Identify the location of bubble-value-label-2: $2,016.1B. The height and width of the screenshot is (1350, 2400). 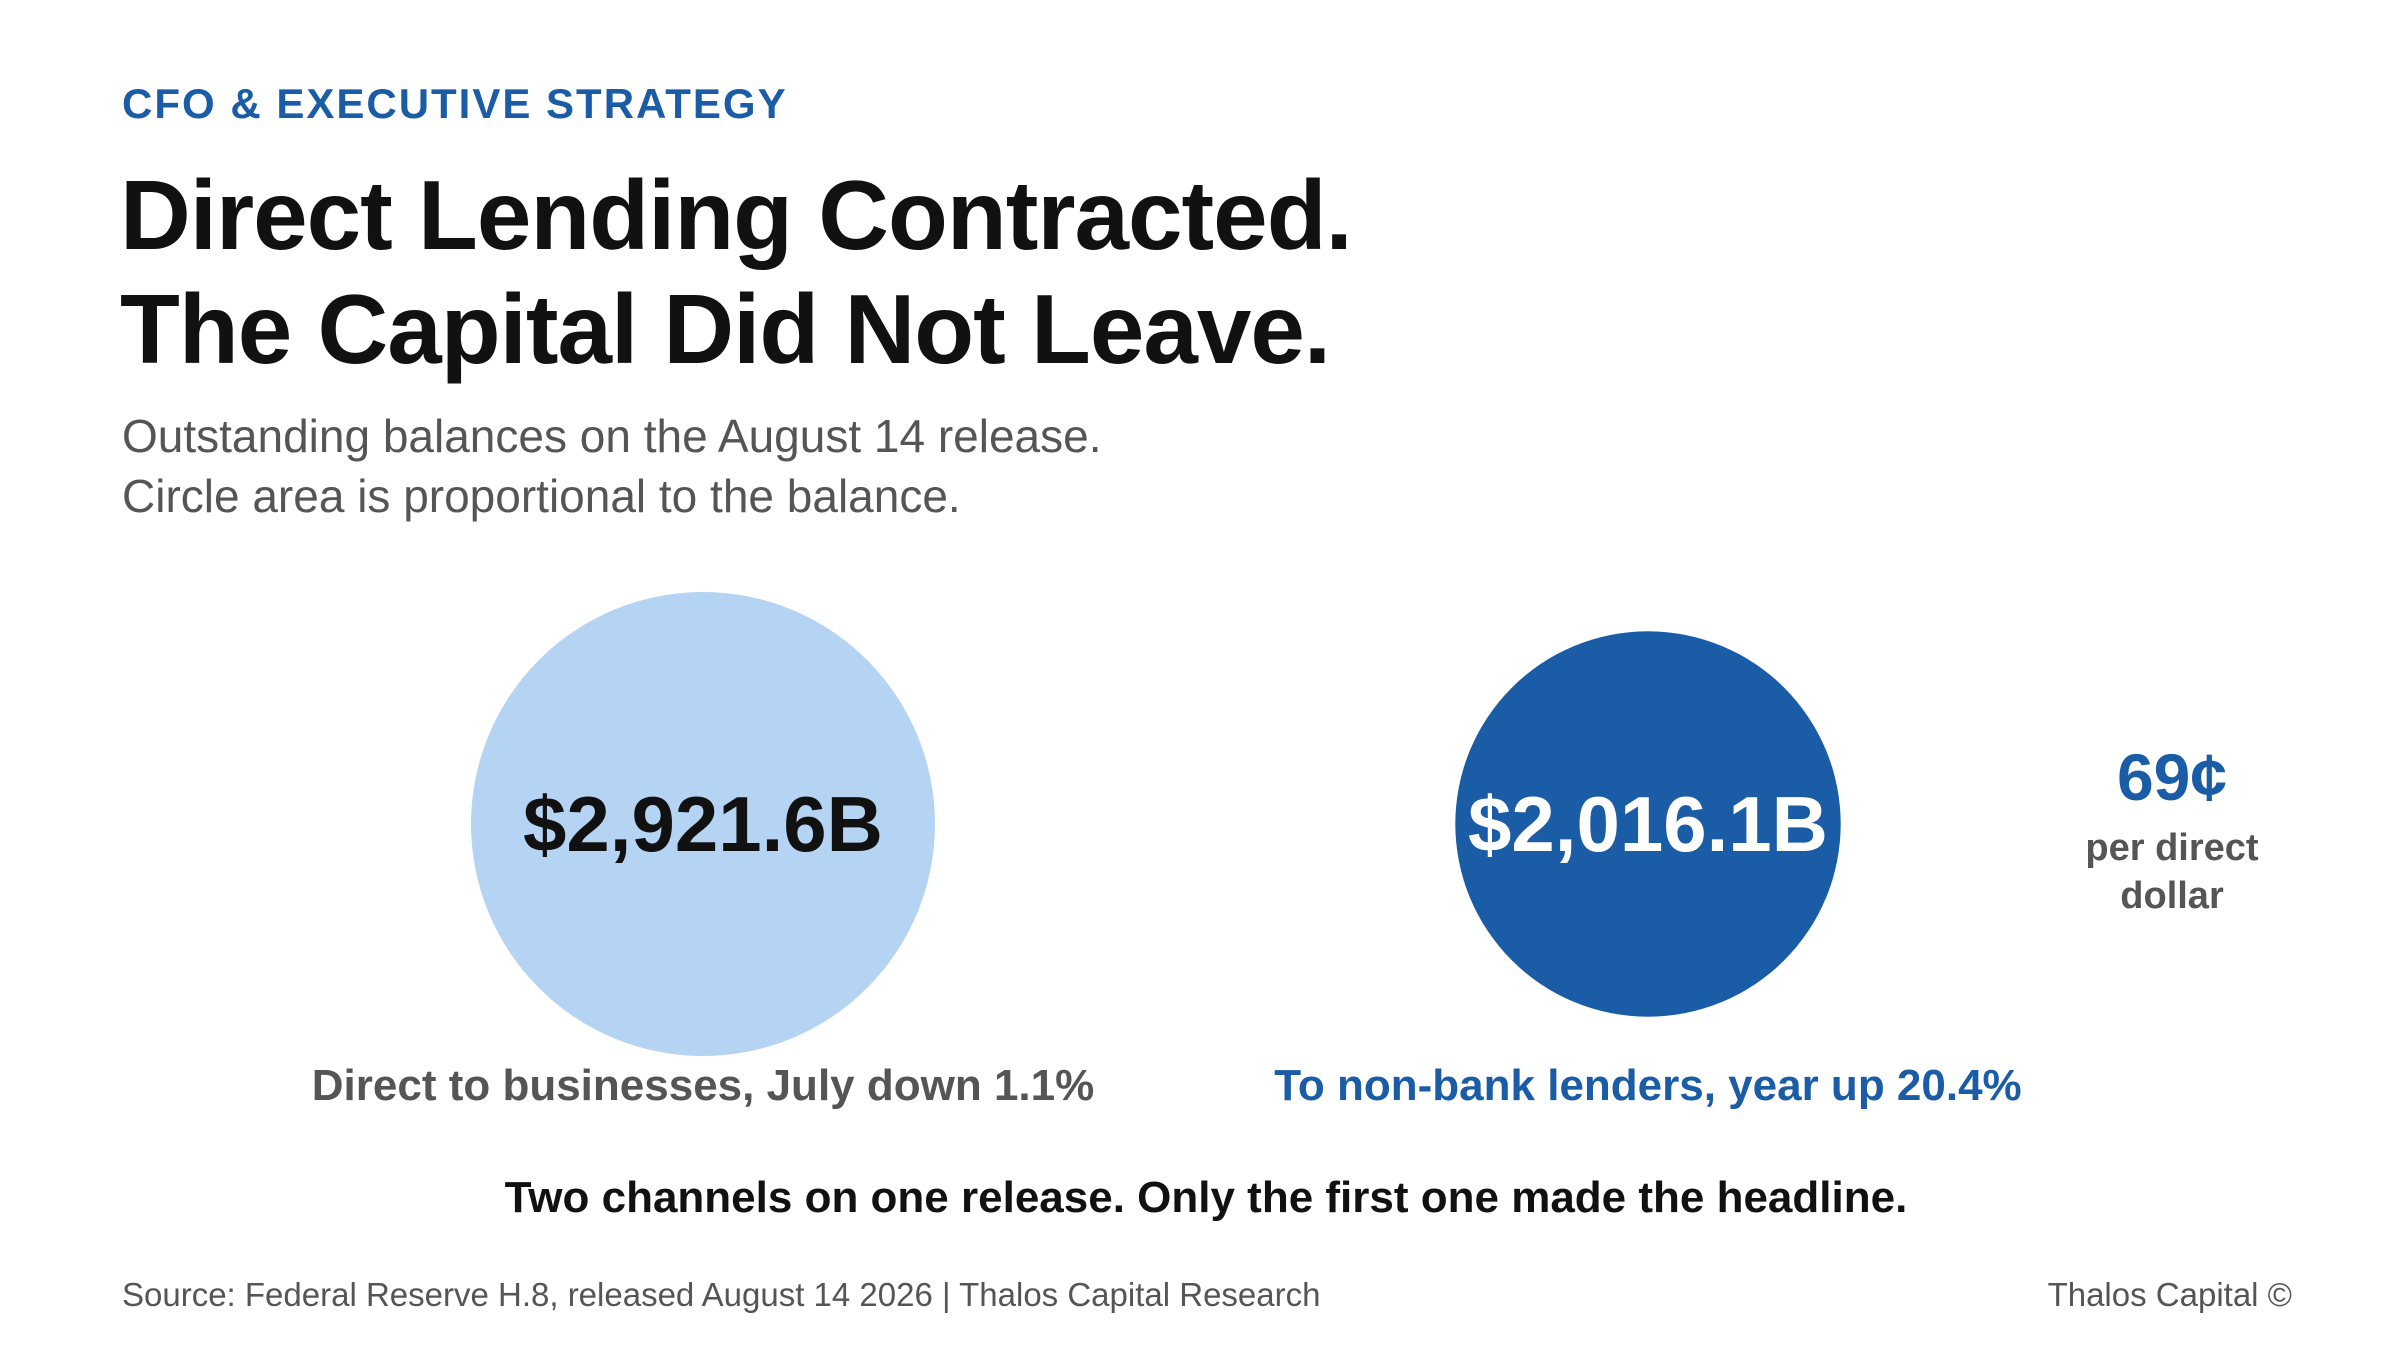
(1648, 824).